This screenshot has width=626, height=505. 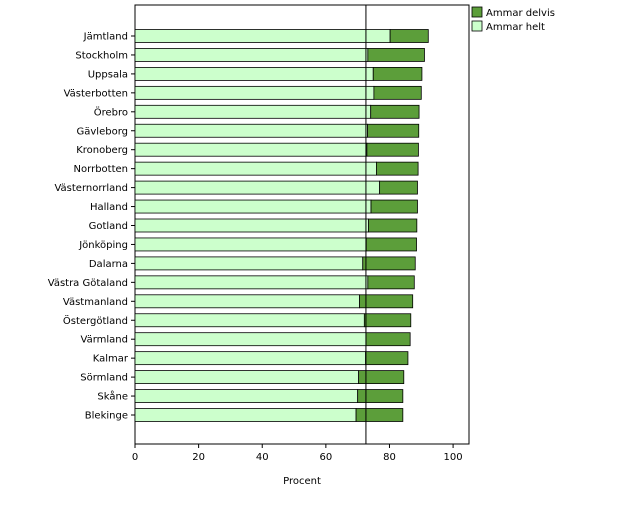 What do you see at coordinates (104, 378) in the screenshot?
I see `category-label: Sörmland` at bounding box center [104, 378].